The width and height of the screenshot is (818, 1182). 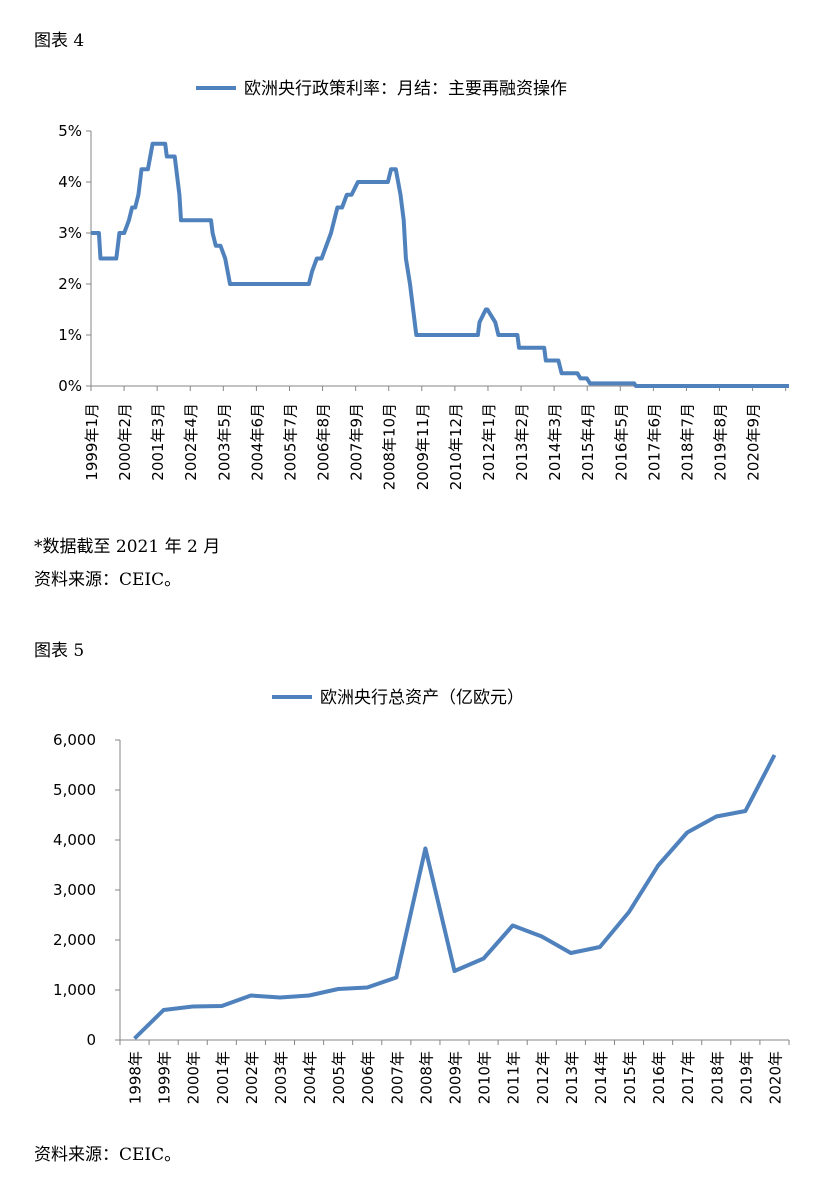 I want to click on legend-label: 欧洲央行政策利率：月结：主要再融资操作, so click(x=405, y=89).